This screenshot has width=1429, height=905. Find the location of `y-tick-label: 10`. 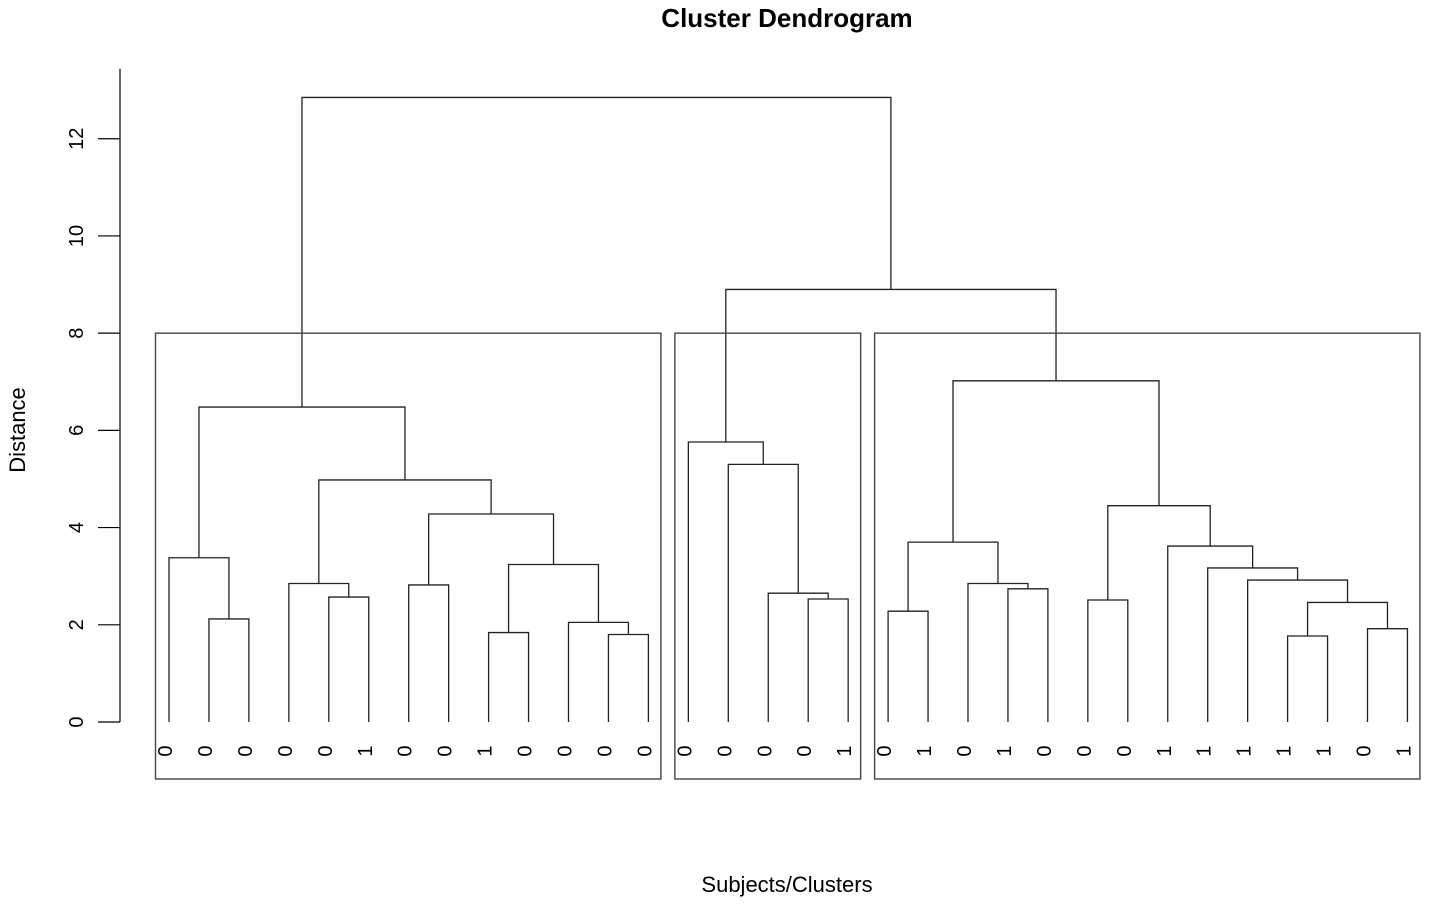

y-tick-label: 10 is located at coordinates (77, 236).